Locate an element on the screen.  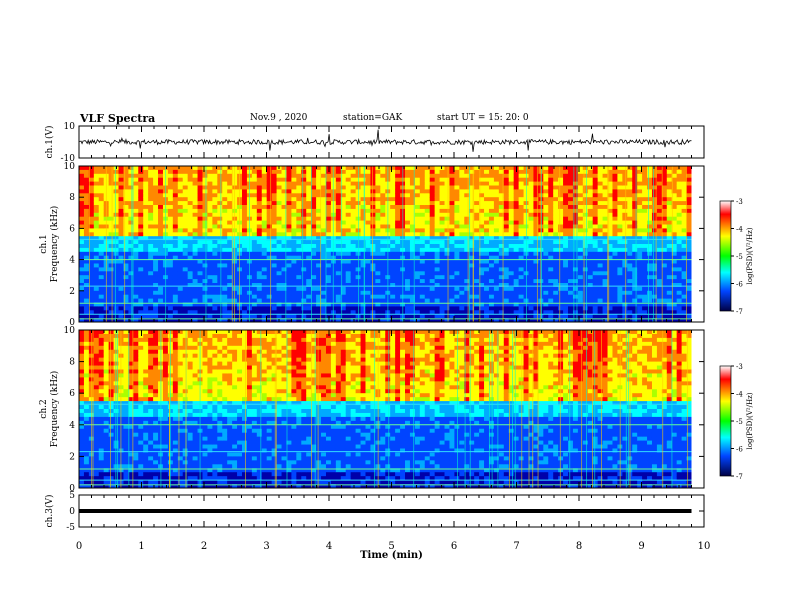
station-label: station=GAK is located at coordinates (373, 118).